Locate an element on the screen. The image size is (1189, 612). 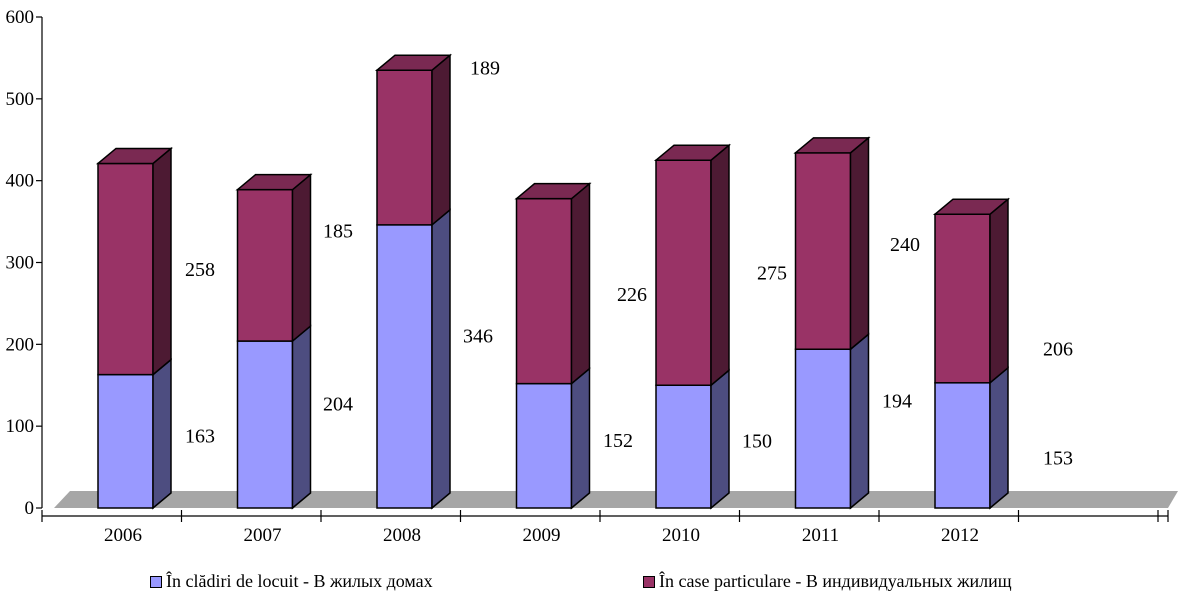
bar-group-2010 is located at coordinates (692, 326).